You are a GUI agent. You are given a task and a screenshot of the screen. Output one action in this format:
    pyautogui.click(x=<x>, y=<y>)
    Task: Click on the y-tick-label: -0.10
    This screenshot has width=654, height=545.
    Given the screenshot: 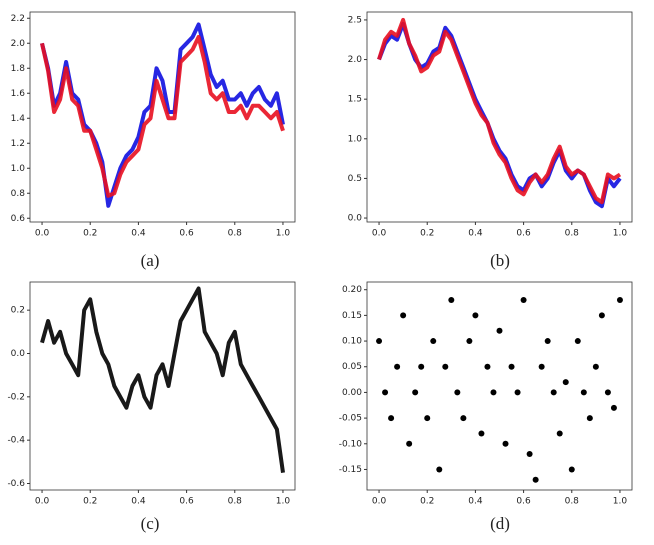 What is the action you would take?
    pyautogui.click(x=351, y=444)
    